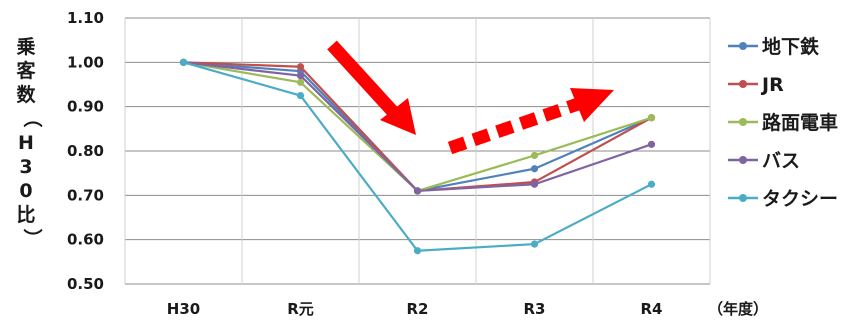 This screenshot has width=863, height=323. I want to click on x-tick-label: R元, so click(300, 309).